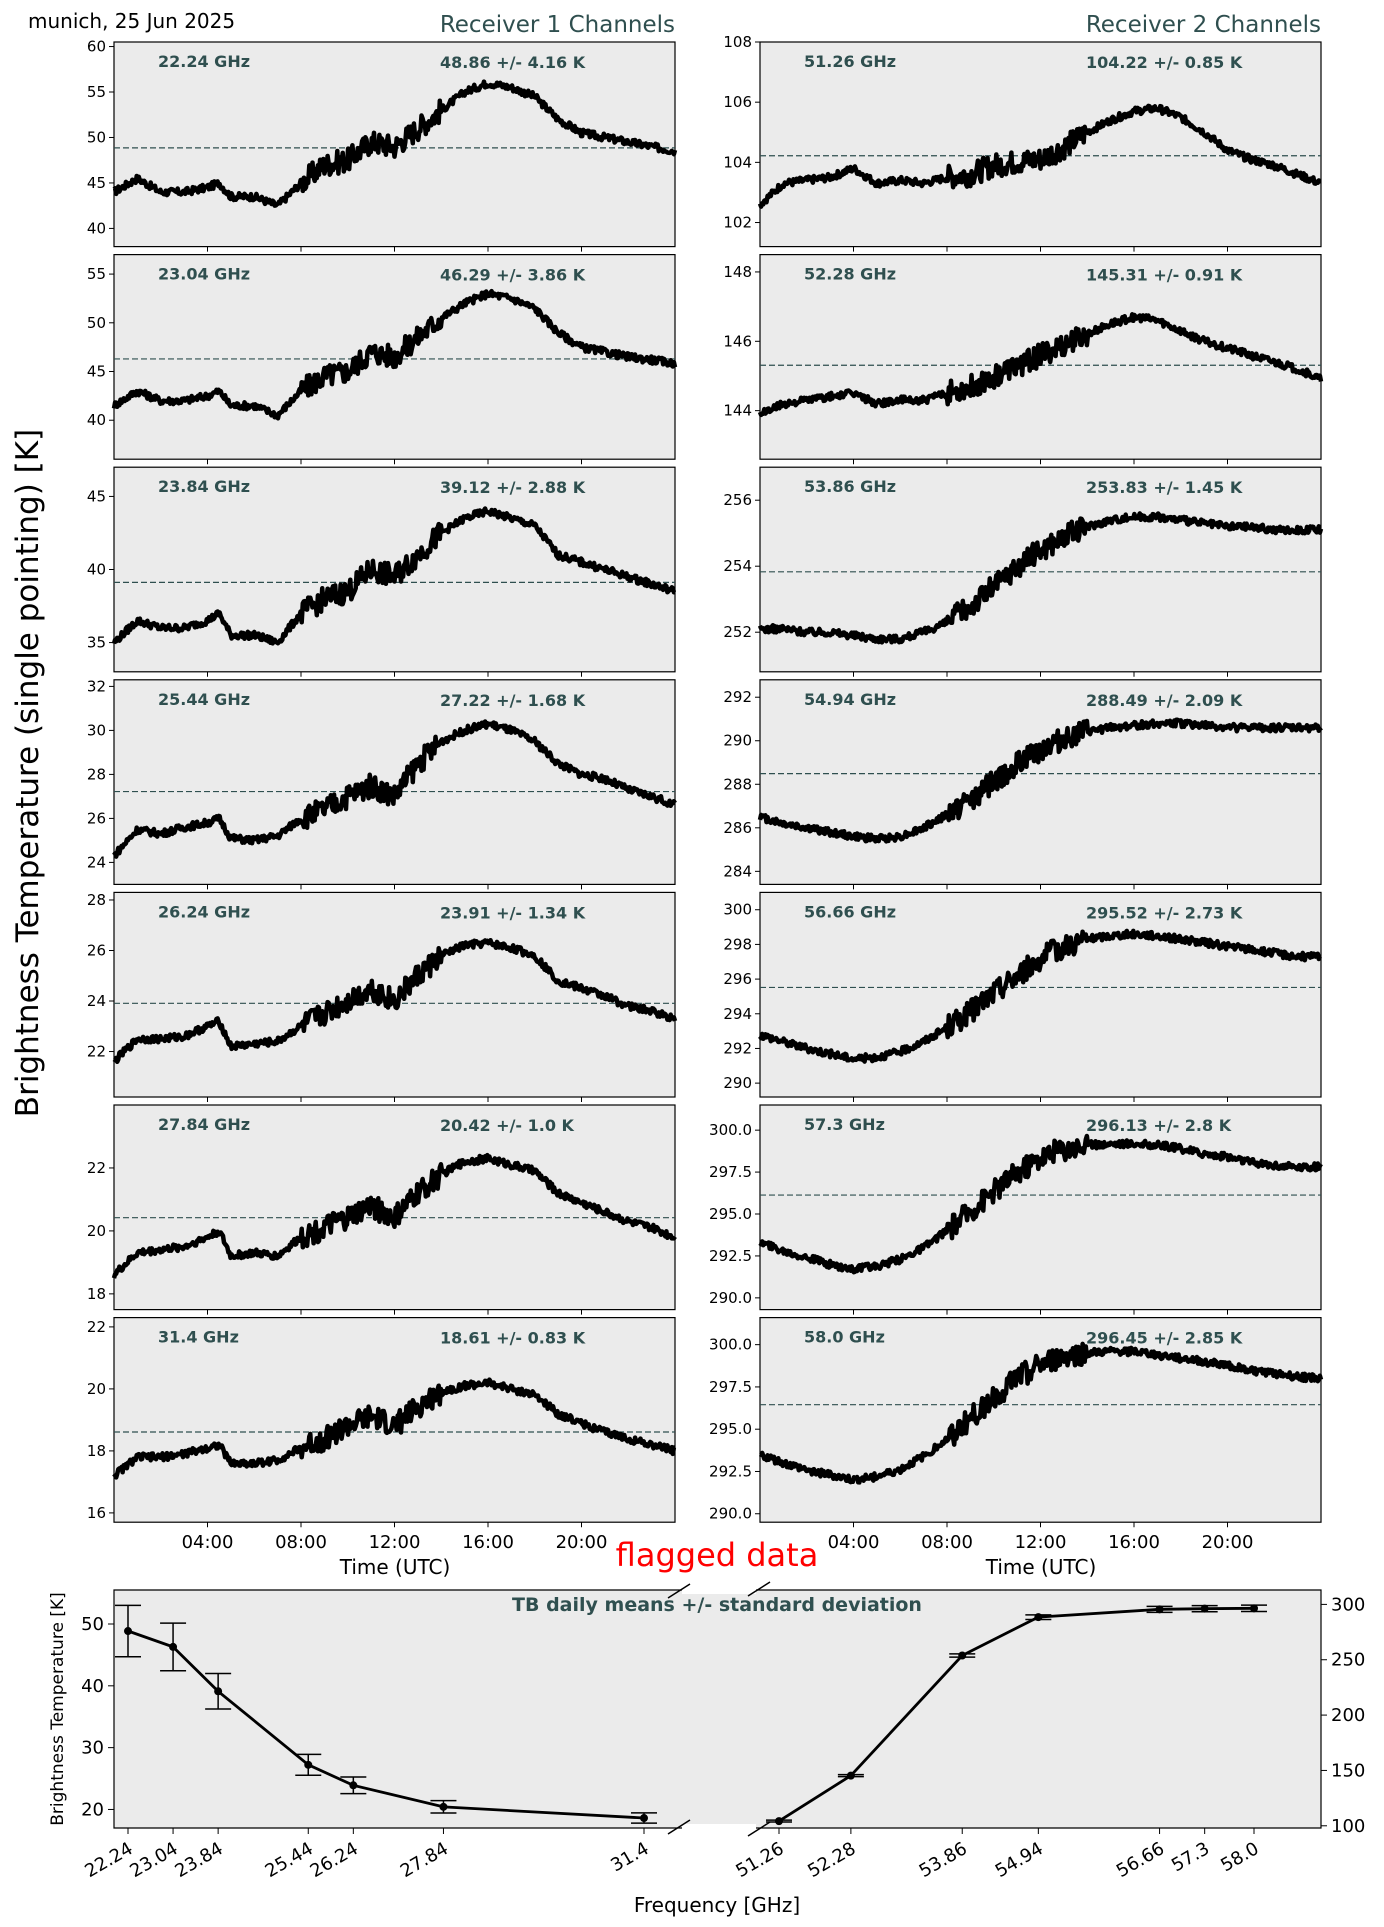 The height and width of the screenshot is (1927, 1384). I want to click on stat-label: 145.31 +/- 0.91 K, so click(1164, 275).